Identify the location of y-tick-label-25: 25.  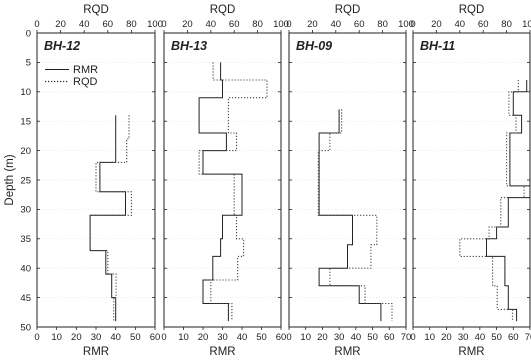
(25, 180).